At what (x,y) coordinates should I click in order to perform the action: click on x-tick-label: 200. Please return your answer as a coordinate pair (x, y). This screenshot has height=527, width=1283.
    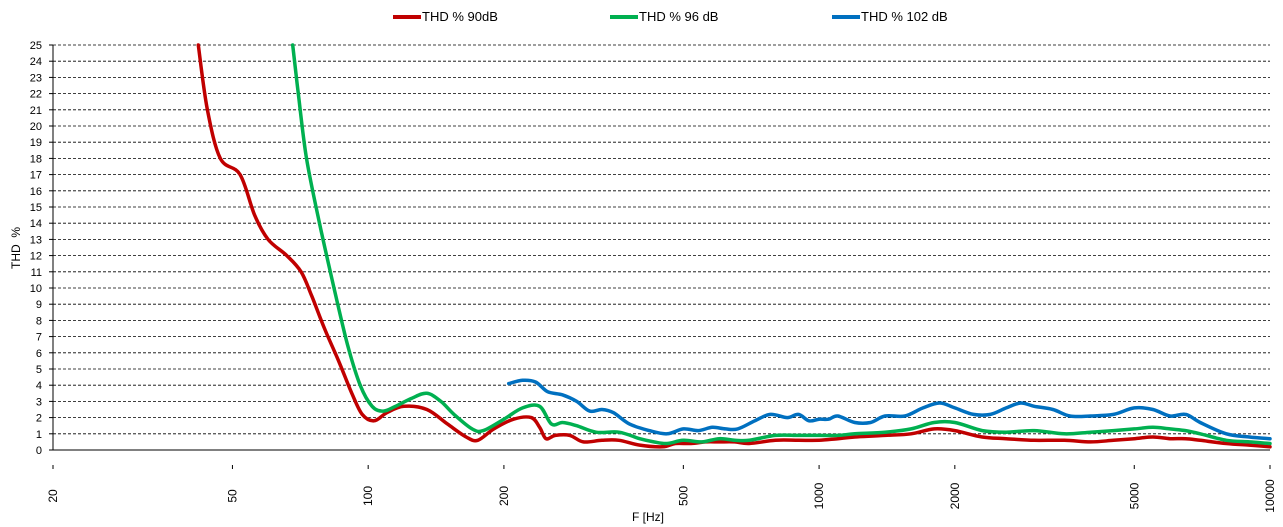
    Looking at the image, I should click on (504, 496).